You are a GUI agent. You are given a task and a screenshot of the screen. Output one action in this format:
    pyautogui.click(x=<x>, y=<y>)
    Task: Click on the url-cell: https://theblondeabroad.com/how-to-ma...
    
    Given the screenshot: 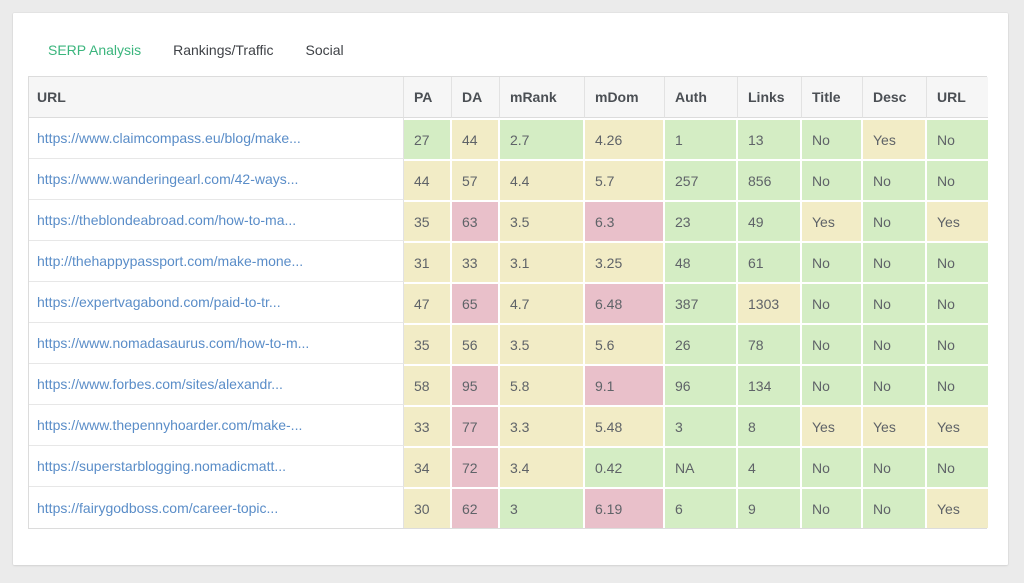 What is the action you would take?
    pyautogui.click(x=216, y=220)
    